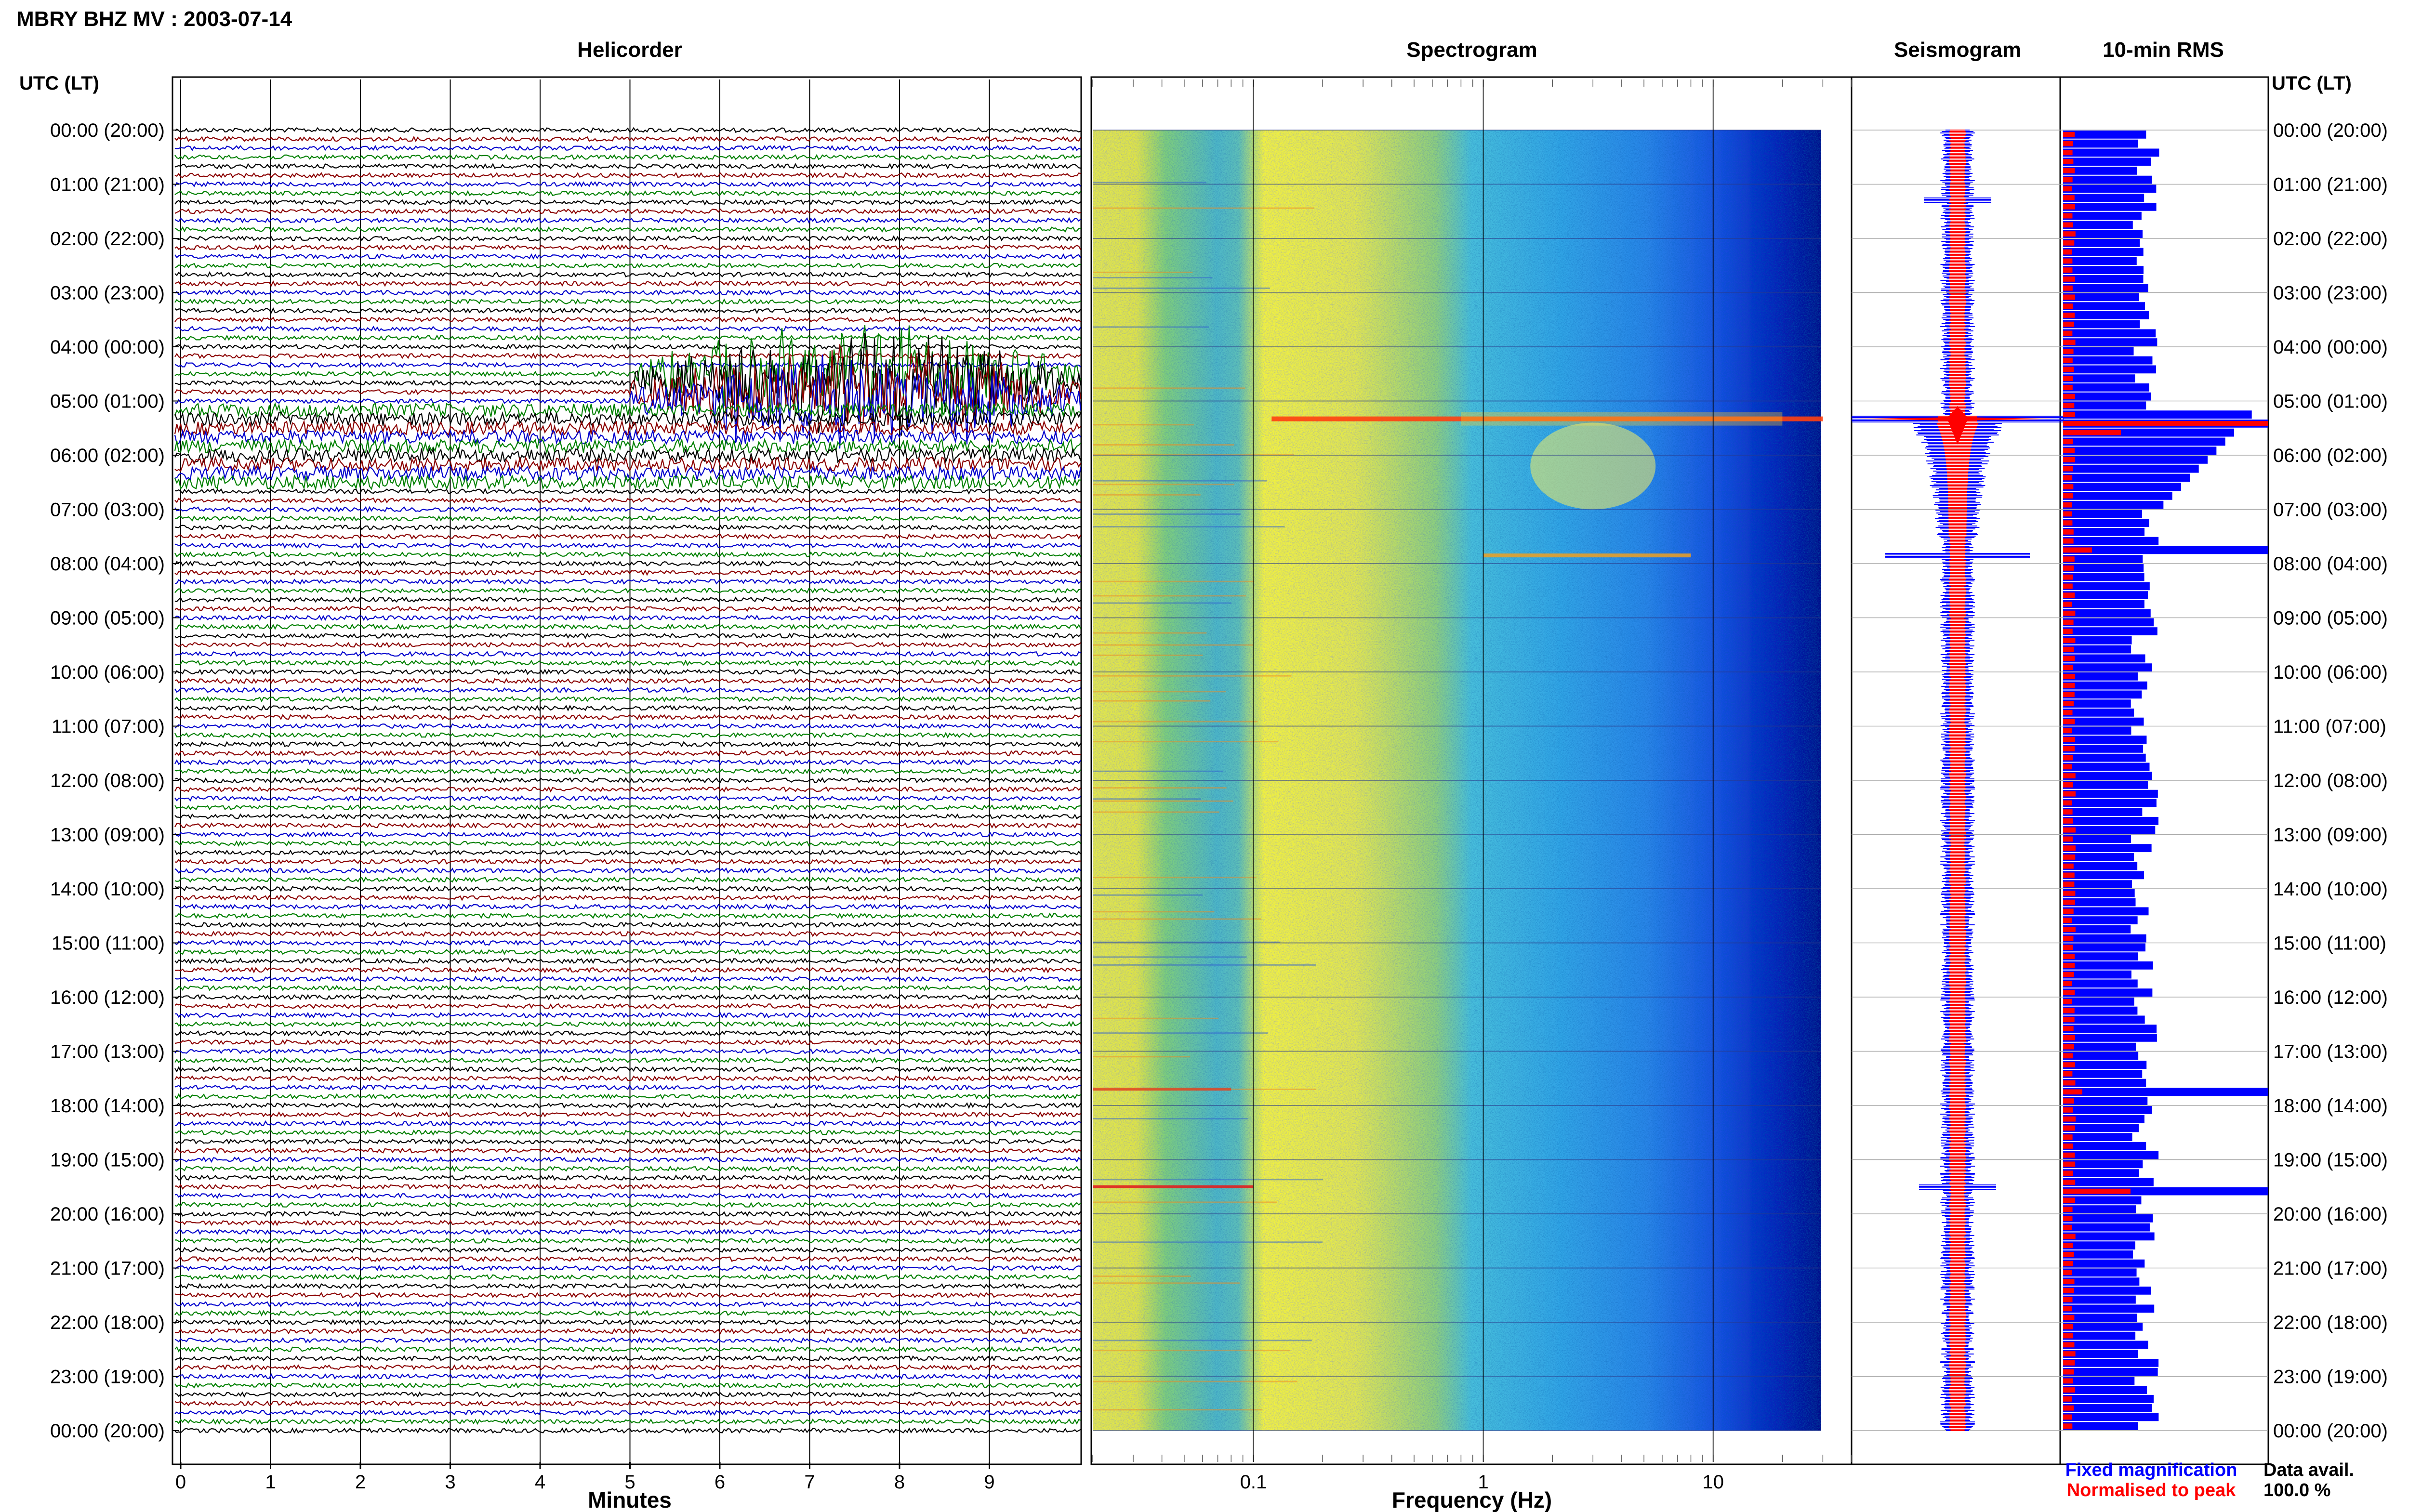 The height and width of the screenshot is (1512, 2409). Describe the element at coordinates (2330, 1052) in the screenshot. I see `hour-tick-label-right: 17:00 (13:00)` at that location.